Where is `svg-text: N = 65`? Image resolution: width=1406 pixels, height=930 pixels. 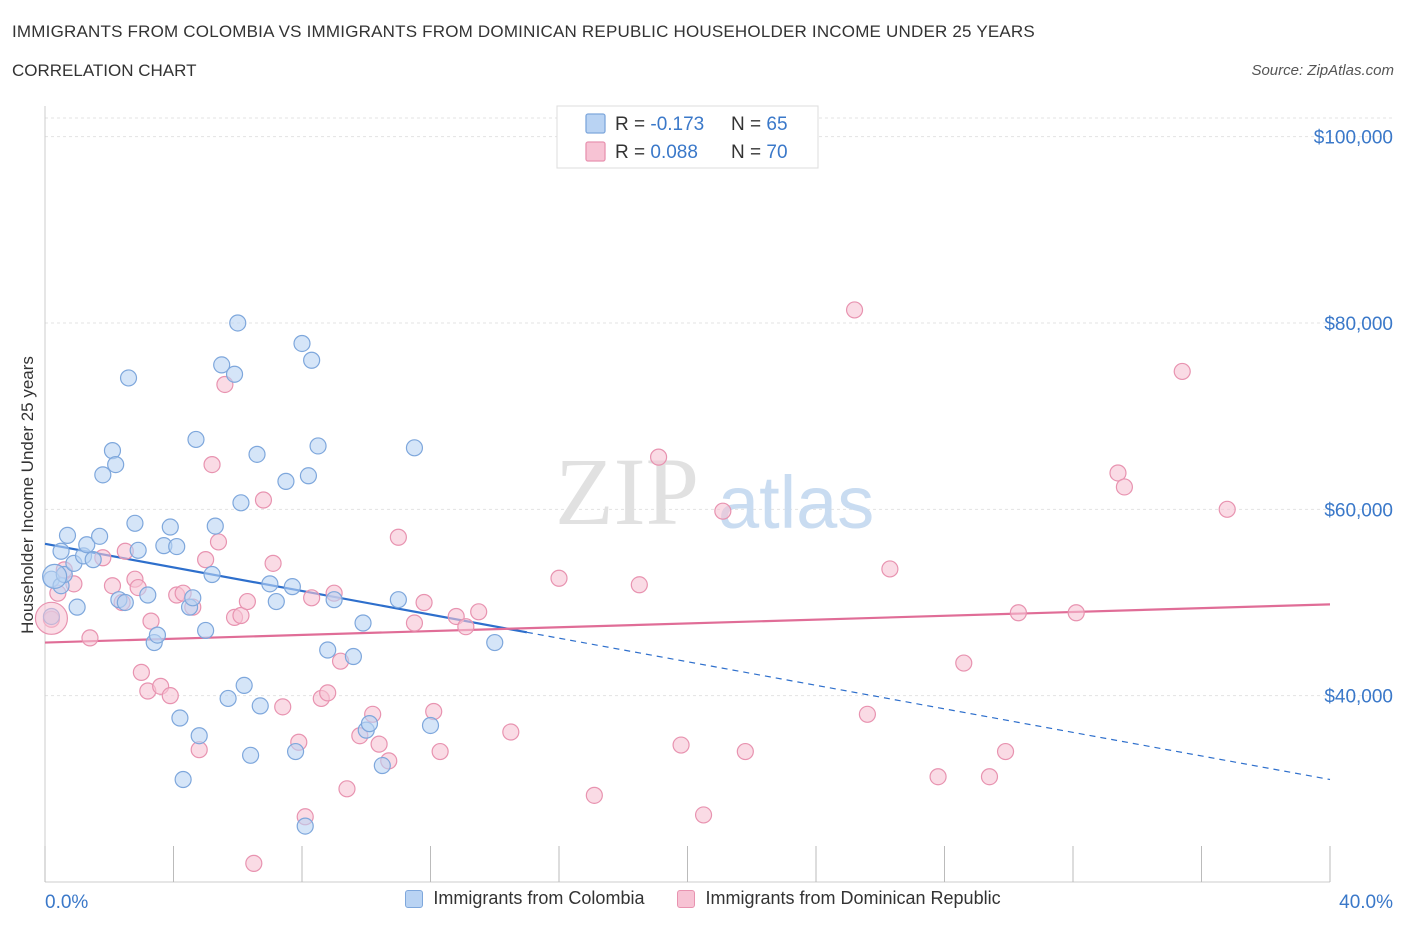
svg-text: N = 65 is located at coordinates (759, 124).